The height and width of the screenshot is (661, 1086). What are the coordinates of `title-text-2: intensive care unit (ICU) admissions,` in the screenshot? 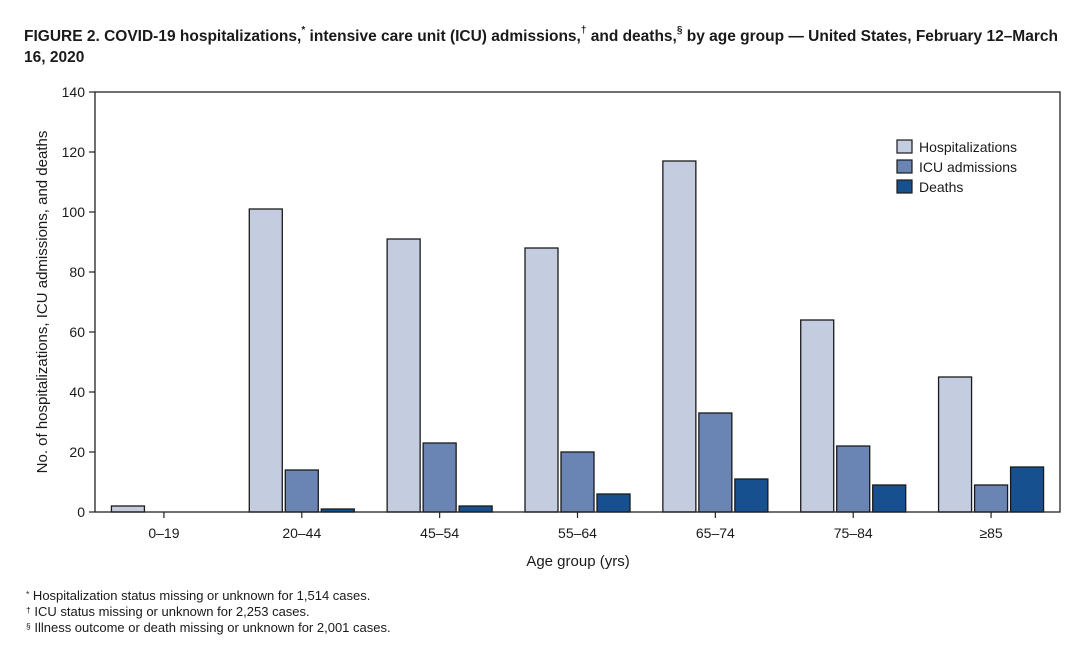 It's located at (443, 36).